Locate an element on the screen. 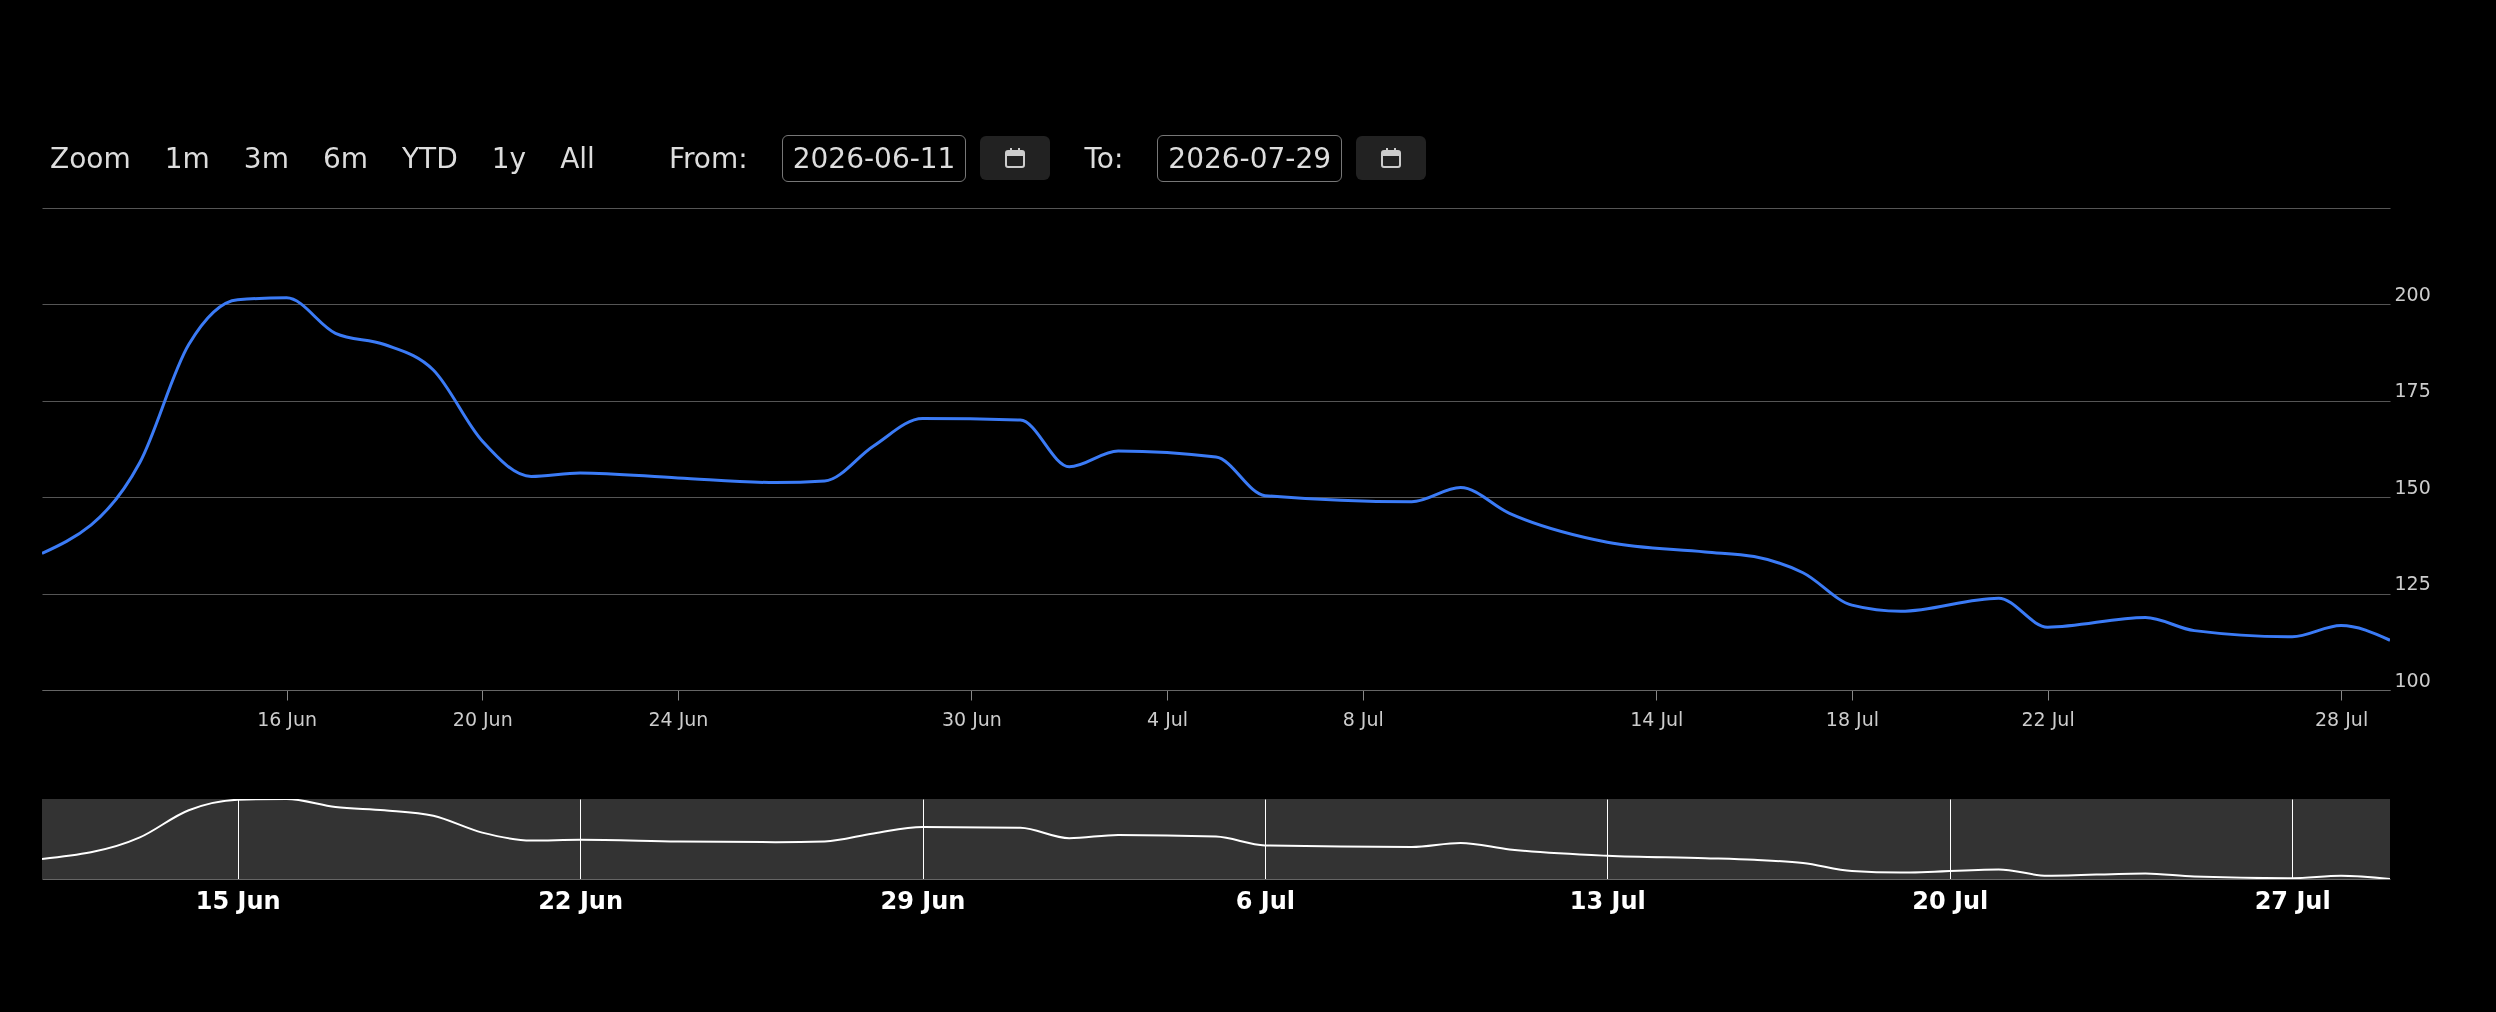 The width and height of the screenshot is (2496, 1012). x-tick-label: 18 Jul is located at coordinates (1852, 718).